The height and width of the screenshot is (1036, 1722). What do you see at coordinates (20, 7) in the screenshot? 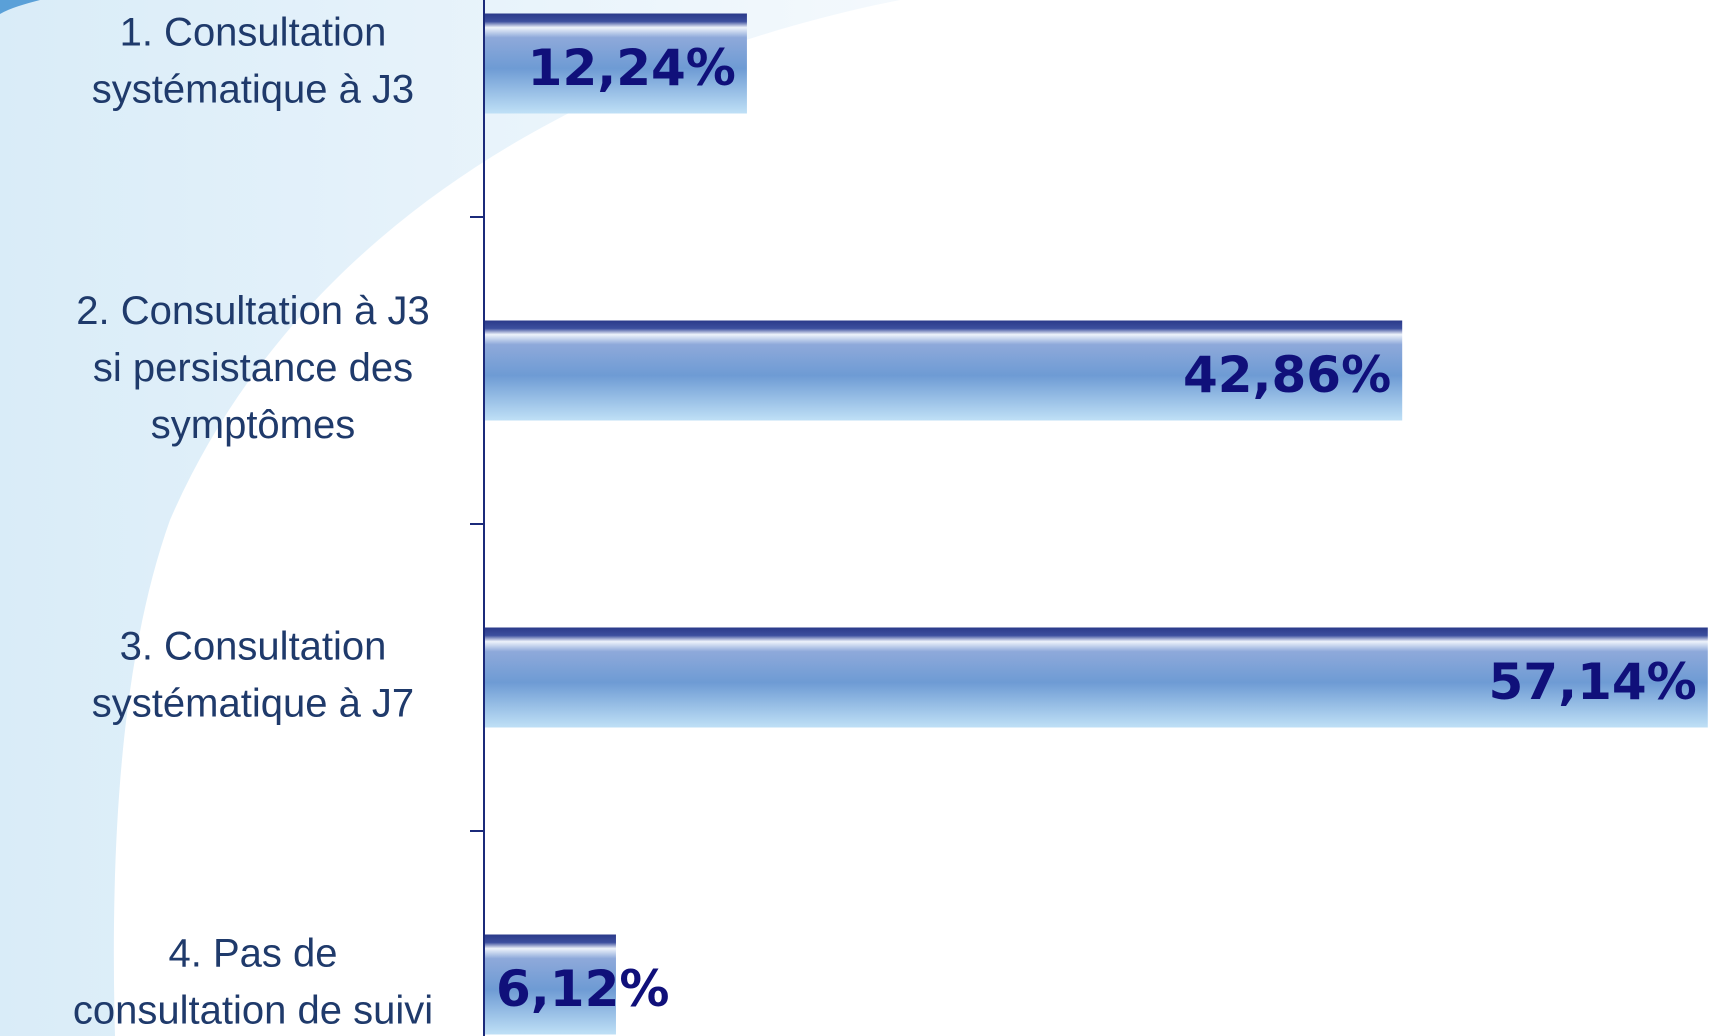
I see `background-accent` at bounding box center [20, 7].